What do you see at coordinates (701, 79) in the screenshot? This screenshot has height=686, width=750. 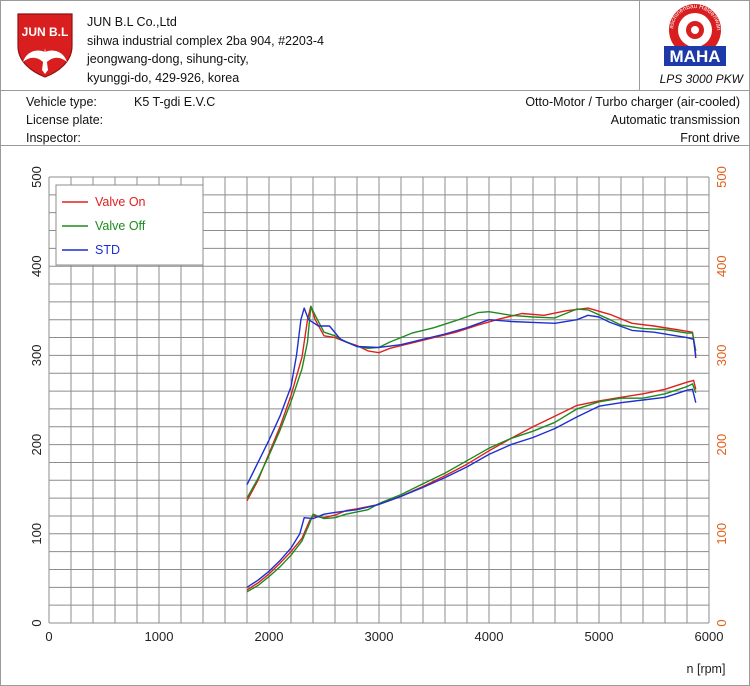 I see `dyno-model: LPS 3000 PKW` at bounding box center [701, 79].